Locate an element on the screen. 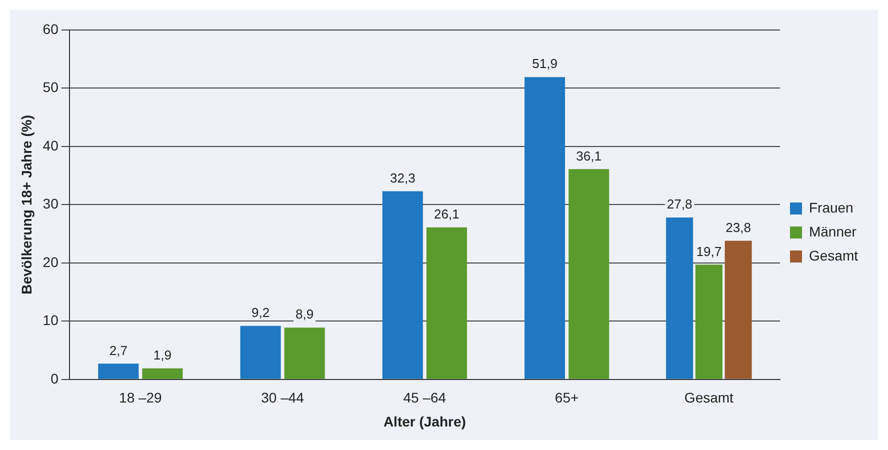 This screenshot has height=450, width=888. y-tick-label: 30 is located at coordinates (50, 204).